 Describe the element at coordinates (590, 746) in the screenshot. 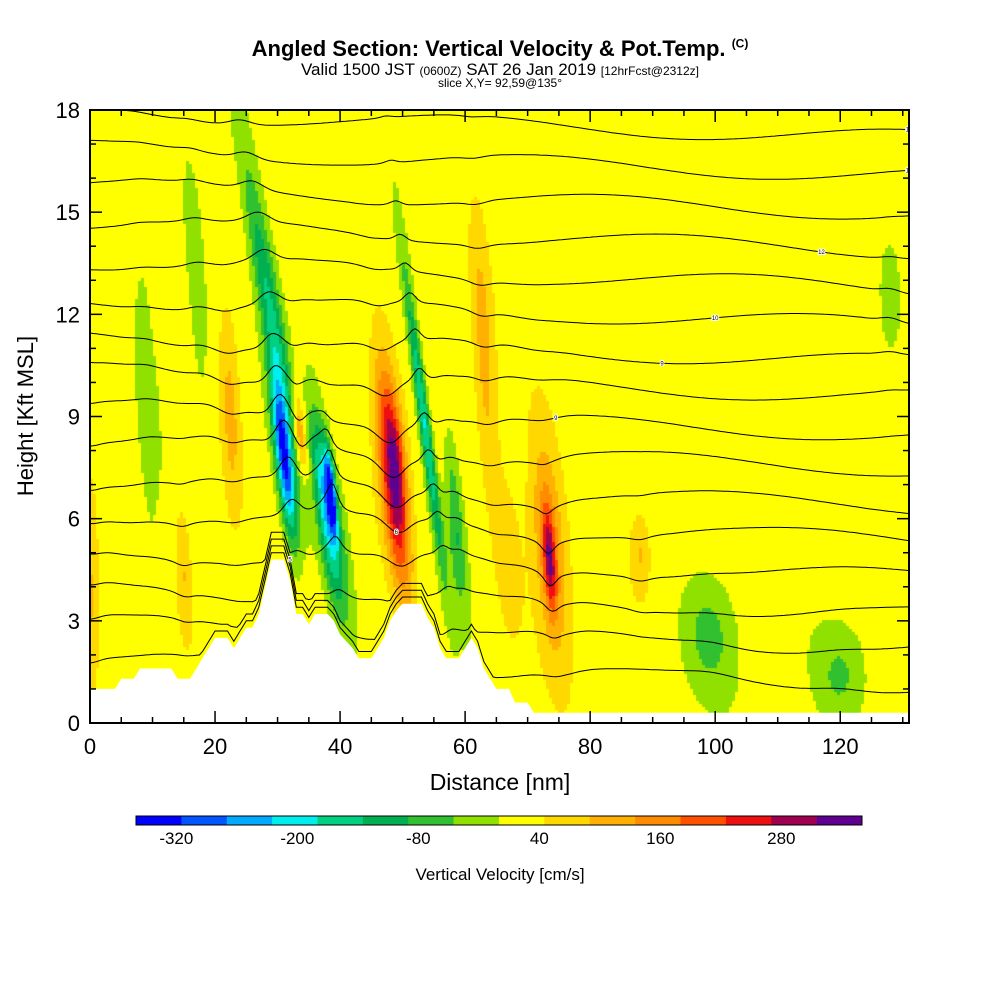

I see `x-tick-label: 80` at that location.